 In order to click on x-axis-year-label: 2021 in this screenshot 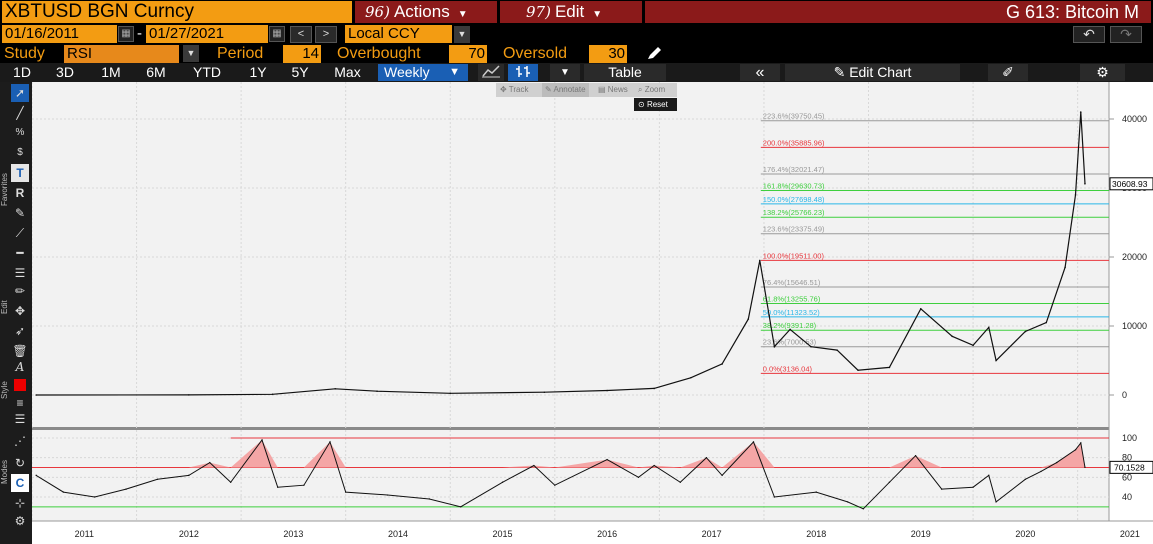, I will do `click(1130, 534)`.